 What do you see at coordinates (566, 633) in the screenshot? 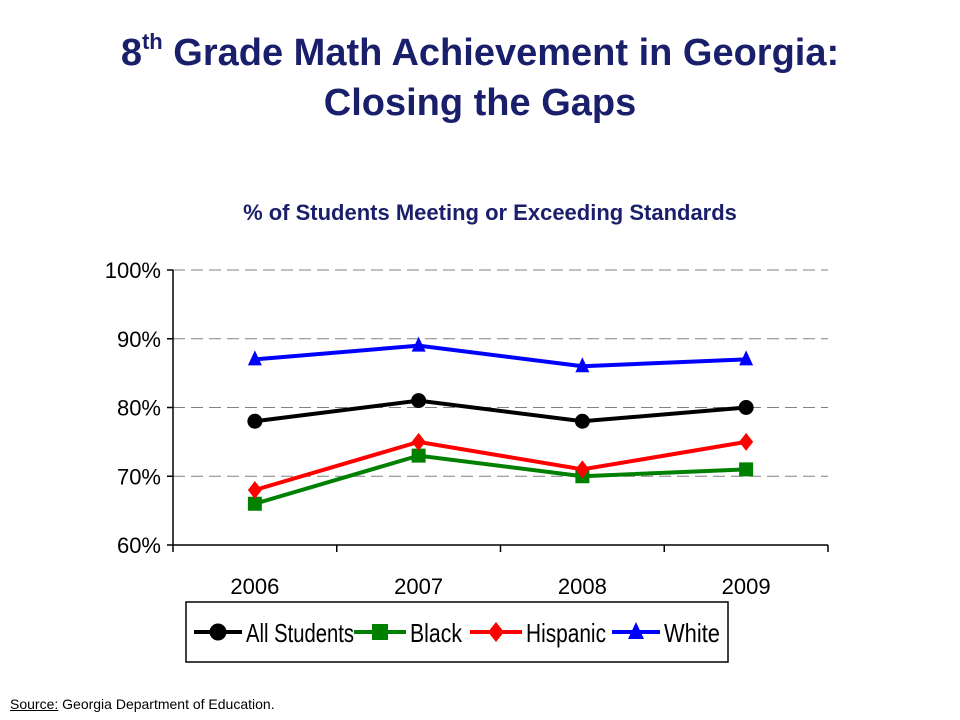
I see `legend-label: Hispanic` at bounding box center [566, 633].